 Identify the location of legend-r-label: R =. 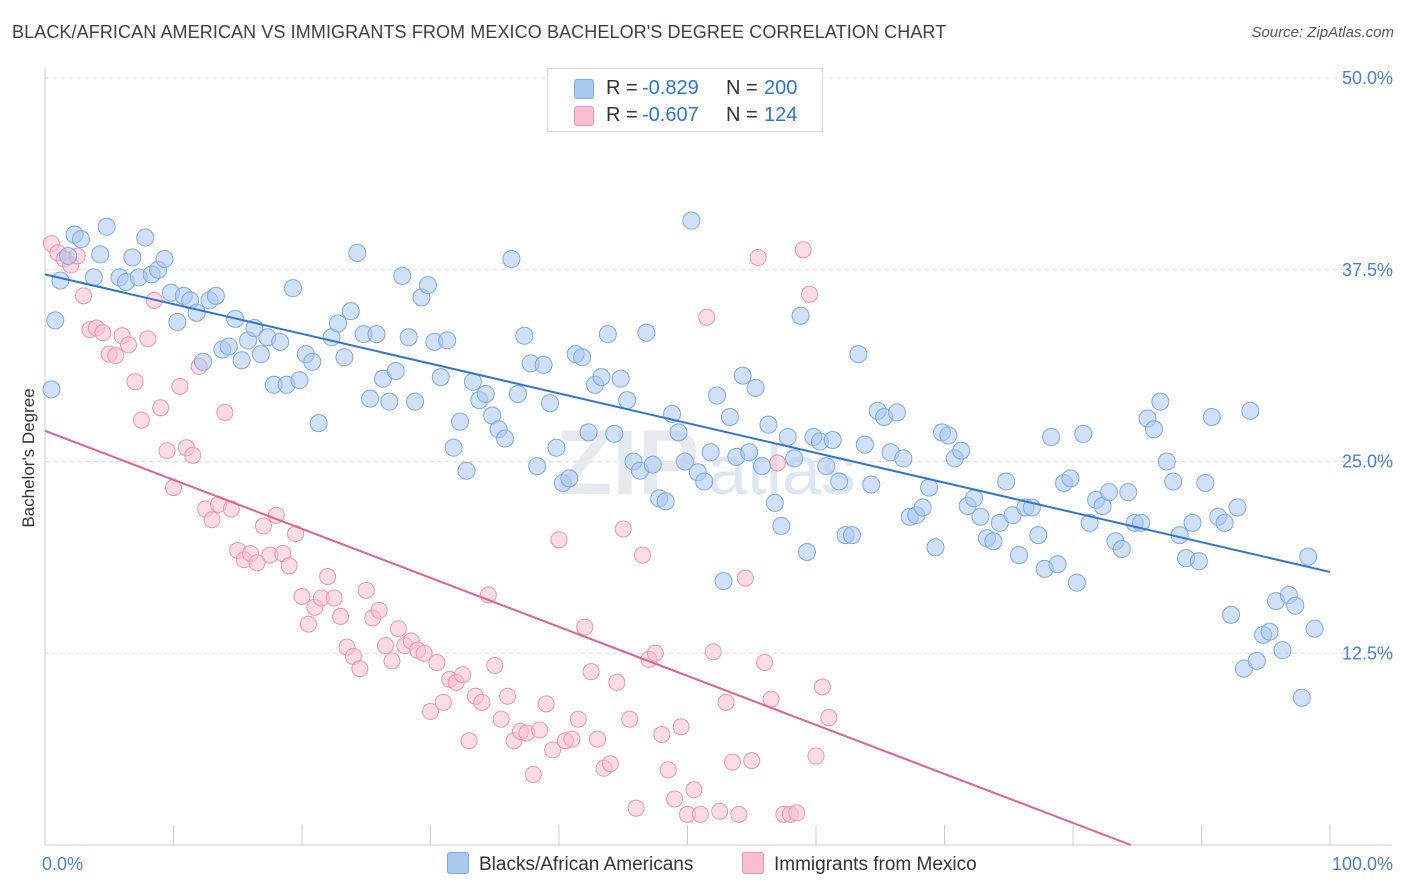
(622, 88).